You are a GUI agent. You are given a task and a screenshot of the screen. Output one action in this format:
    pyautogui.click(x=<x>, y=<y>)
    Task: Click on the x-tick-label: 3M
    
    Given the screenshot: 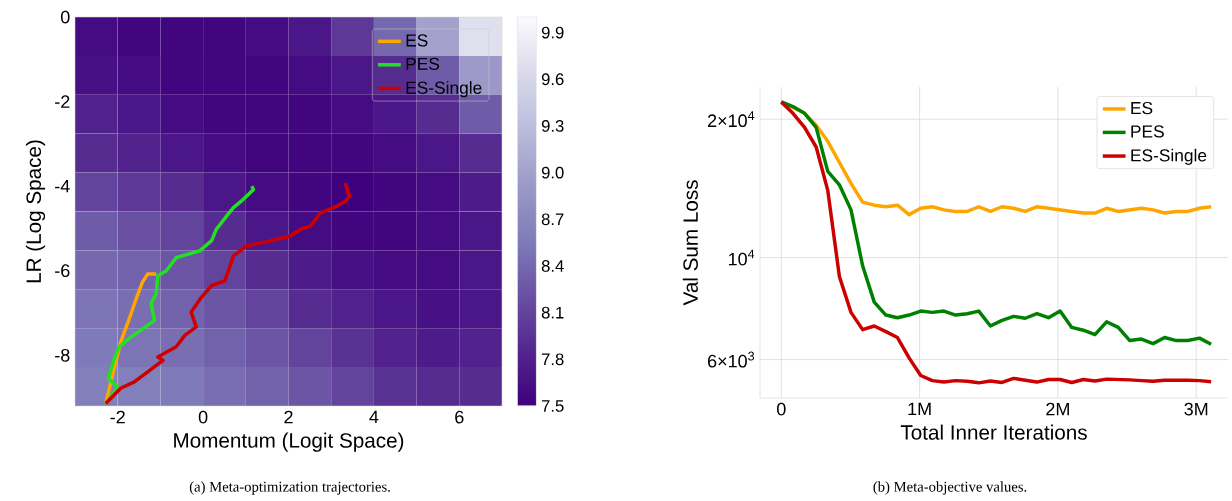 What is the action you would take?
    pyautogui.click(x=1196, y=409)
    